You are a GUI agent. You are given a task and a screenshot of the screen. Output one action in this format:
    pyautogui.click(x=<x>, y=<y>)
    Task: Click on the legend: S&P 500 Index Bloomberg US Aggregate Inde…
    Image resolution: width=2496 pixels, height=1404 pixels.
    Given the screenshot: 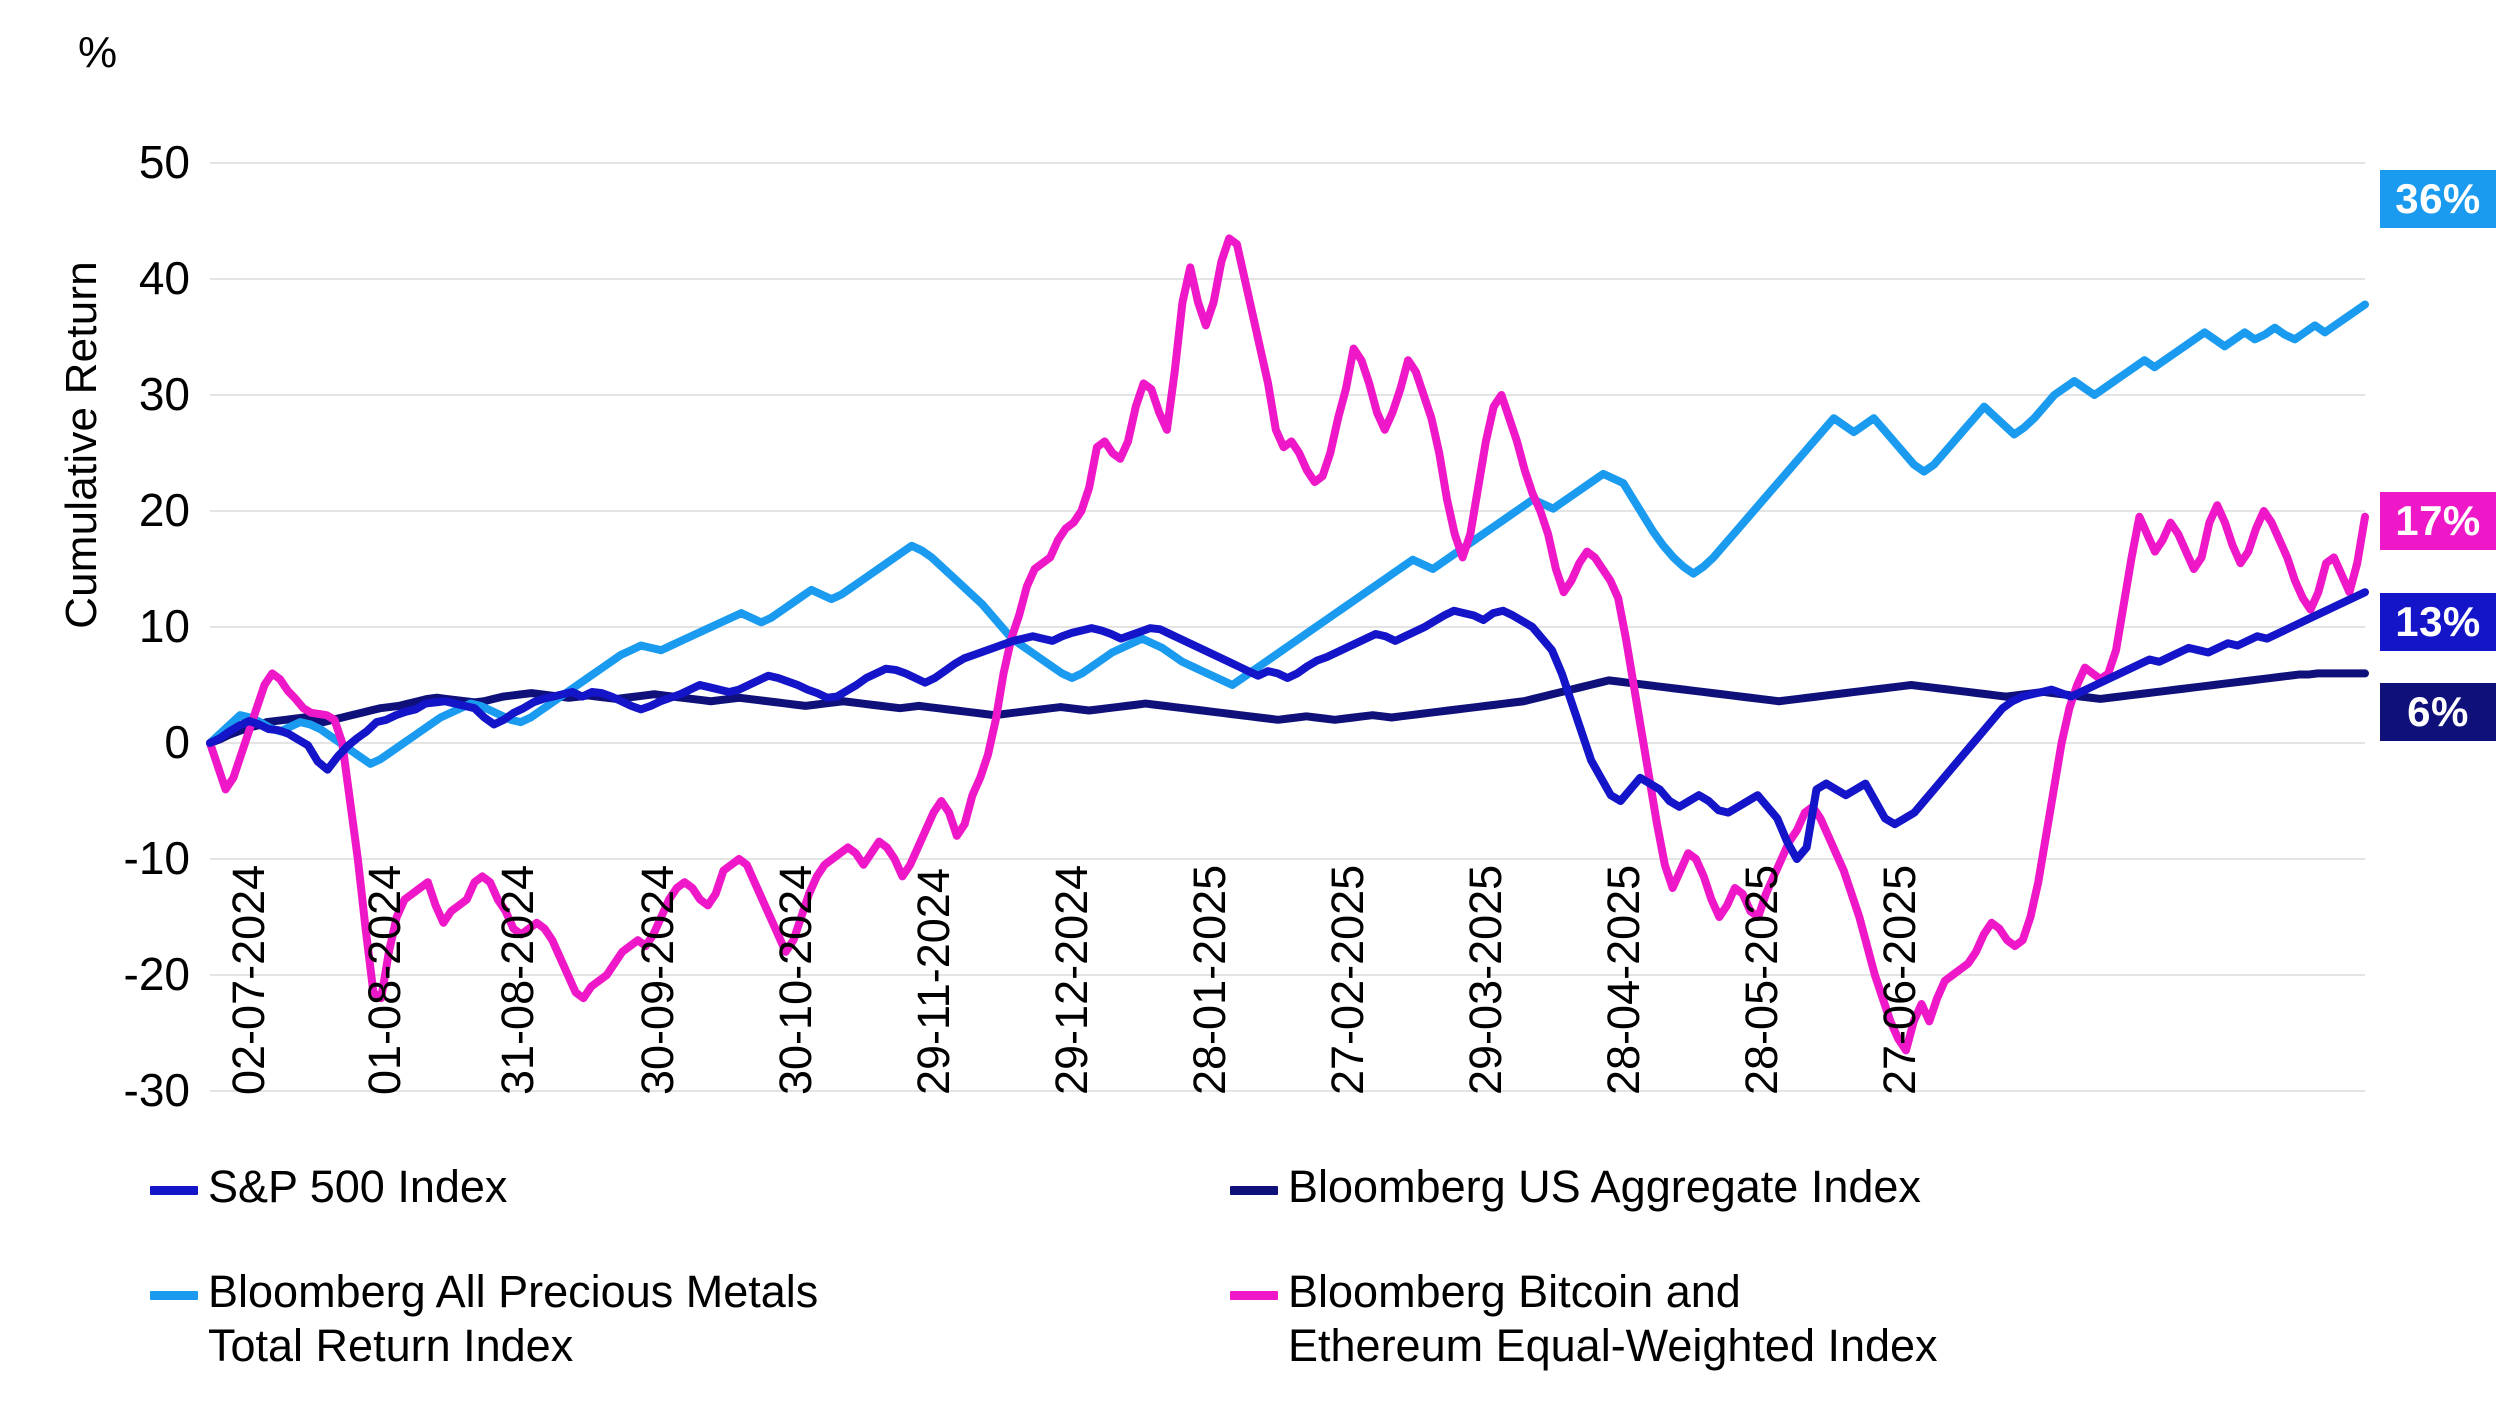 What is the action you would take?
    pyautogui.click(x=1275, y=1275)
    